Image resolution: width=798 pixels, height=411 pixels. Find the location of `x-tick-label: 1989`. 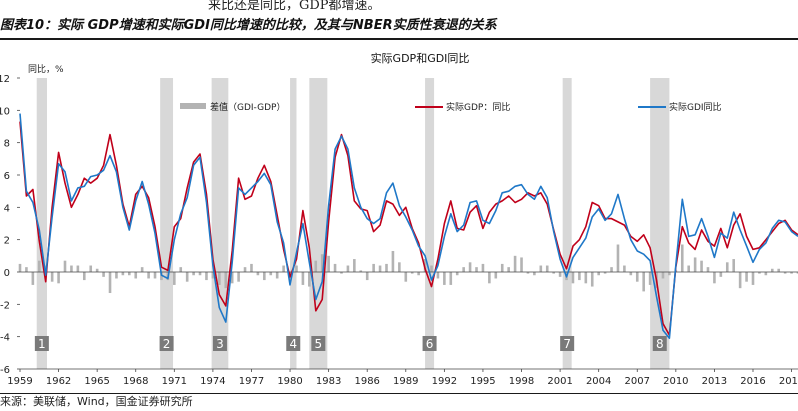

x-tick-label: 1989 is located at coordinates (405, 381).